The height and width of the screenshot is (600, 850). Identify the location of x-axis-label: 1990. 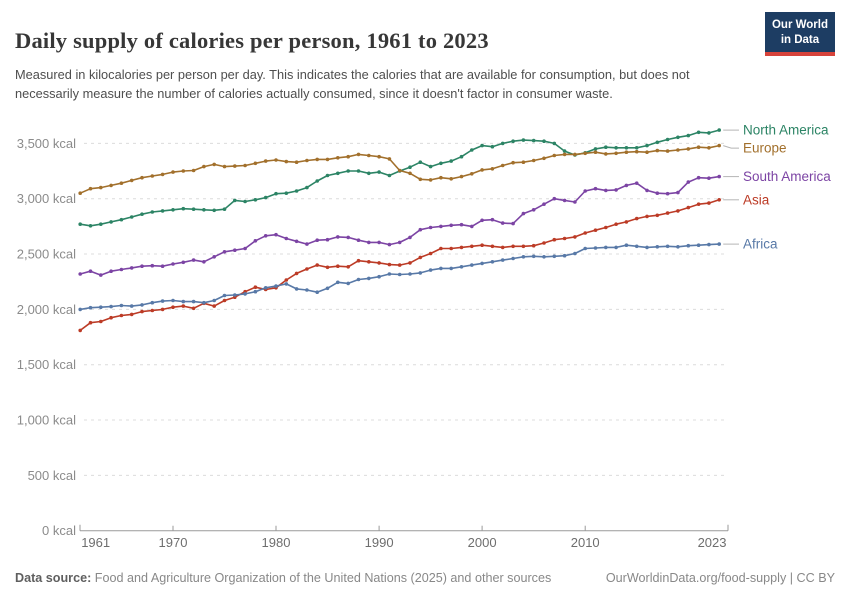
(379, 542).